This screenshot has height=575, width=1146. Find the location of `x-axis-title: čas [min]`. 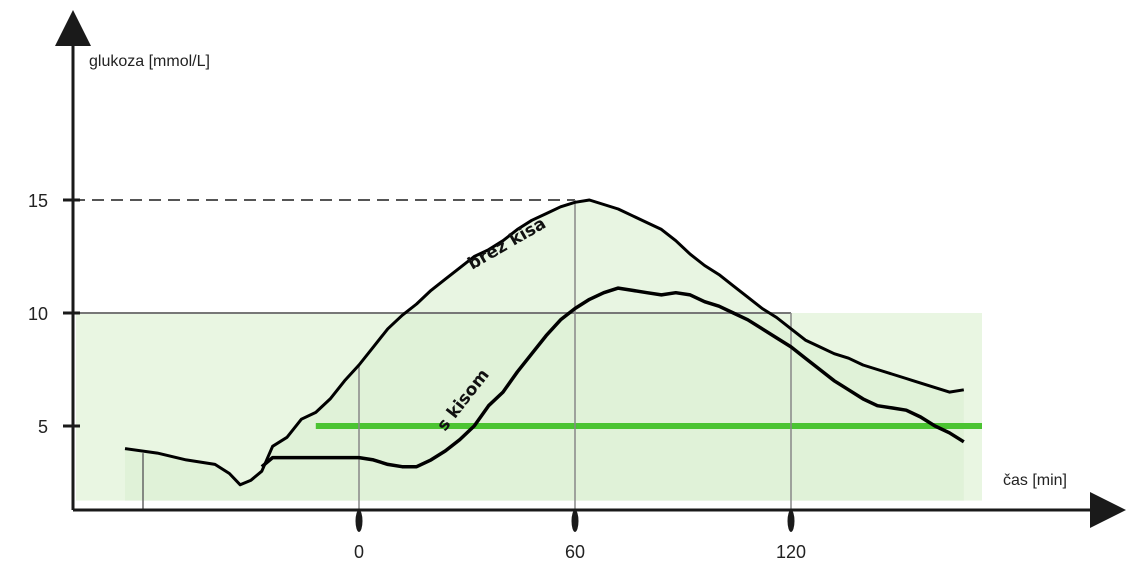

x-axis-title: čas [min] is located at coordinates (1035, 480).